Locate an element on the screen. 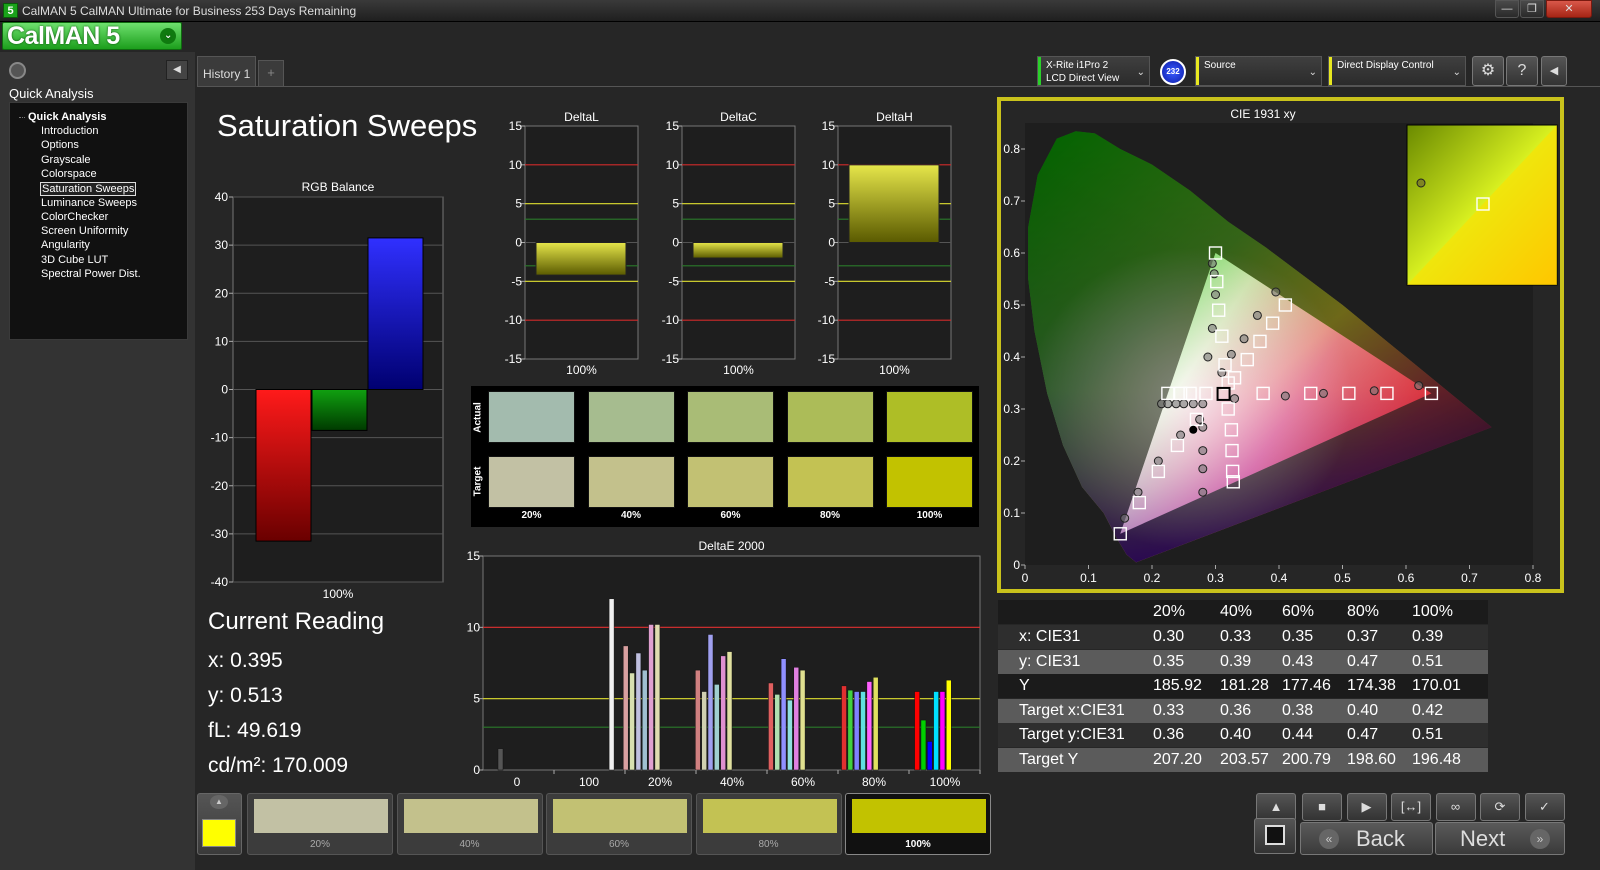 Image resolution: width=1600 pixels, height=870 pixels. table-cell: 196.48 is located at coordinates (1436, 759).